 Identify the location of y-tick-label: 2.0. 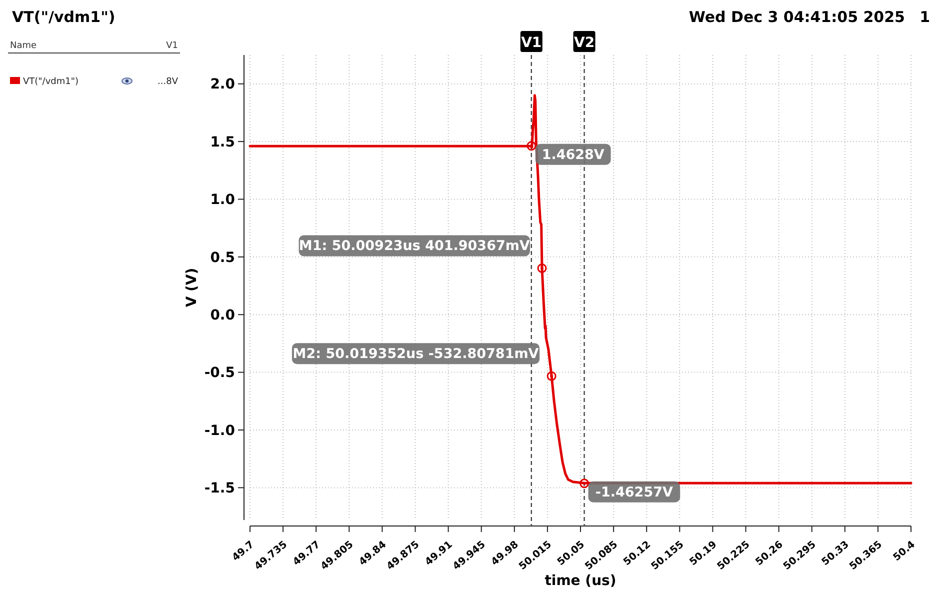
(223, 84).